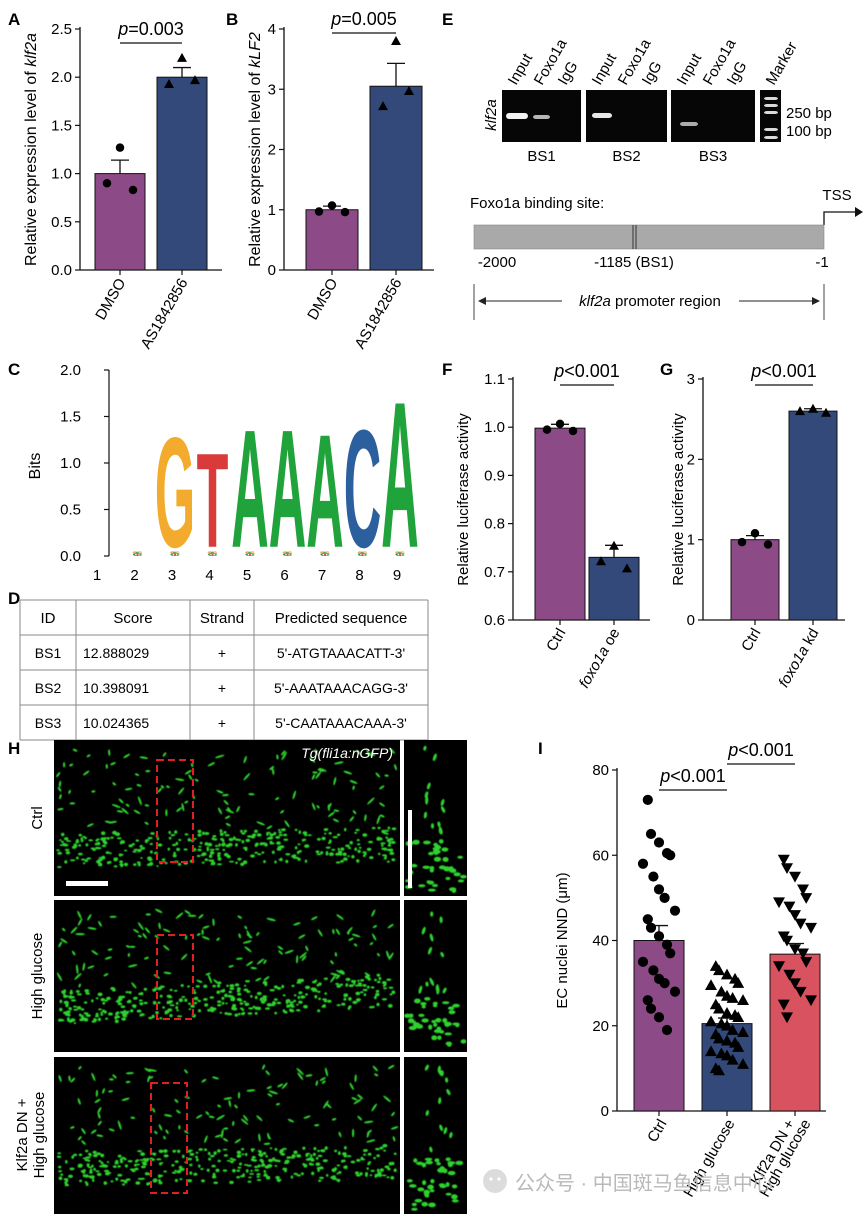 This screenshot has height=1217, width=866. I want to click on x-tick-label: Ctrl, so click(556, 640).